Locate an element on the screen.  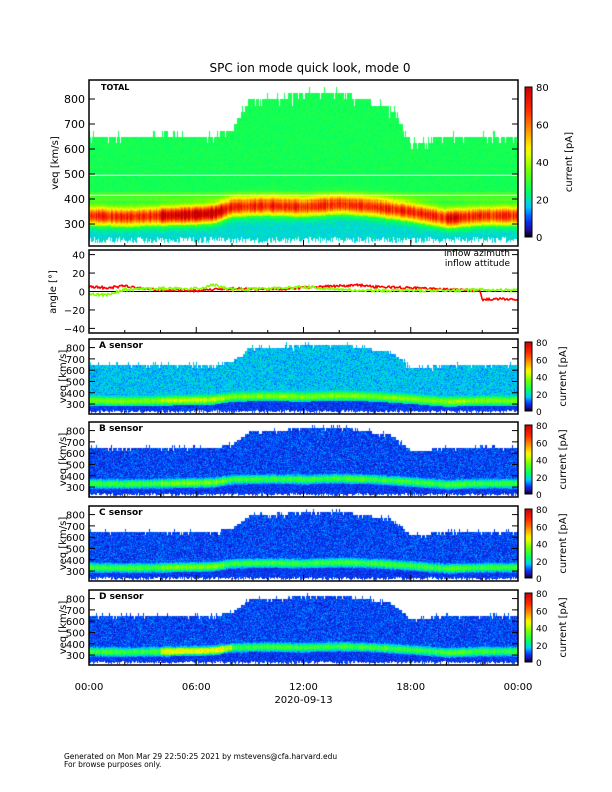
x-tick-label: 06:00 is located at coordinates (196, 687).